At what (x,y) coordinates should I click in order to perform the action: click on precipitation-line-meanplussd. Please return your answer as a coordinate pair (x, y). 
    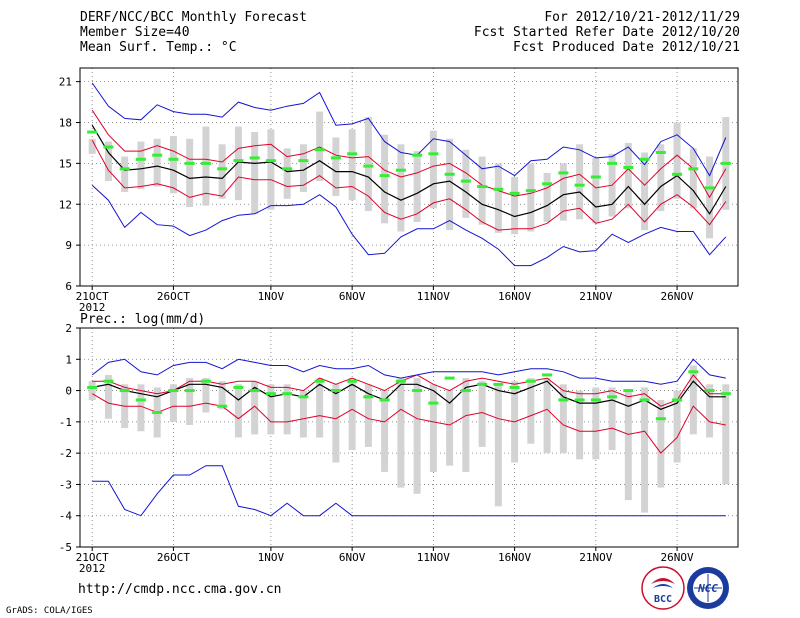
    Looking at the image, I should click on (409, 390).